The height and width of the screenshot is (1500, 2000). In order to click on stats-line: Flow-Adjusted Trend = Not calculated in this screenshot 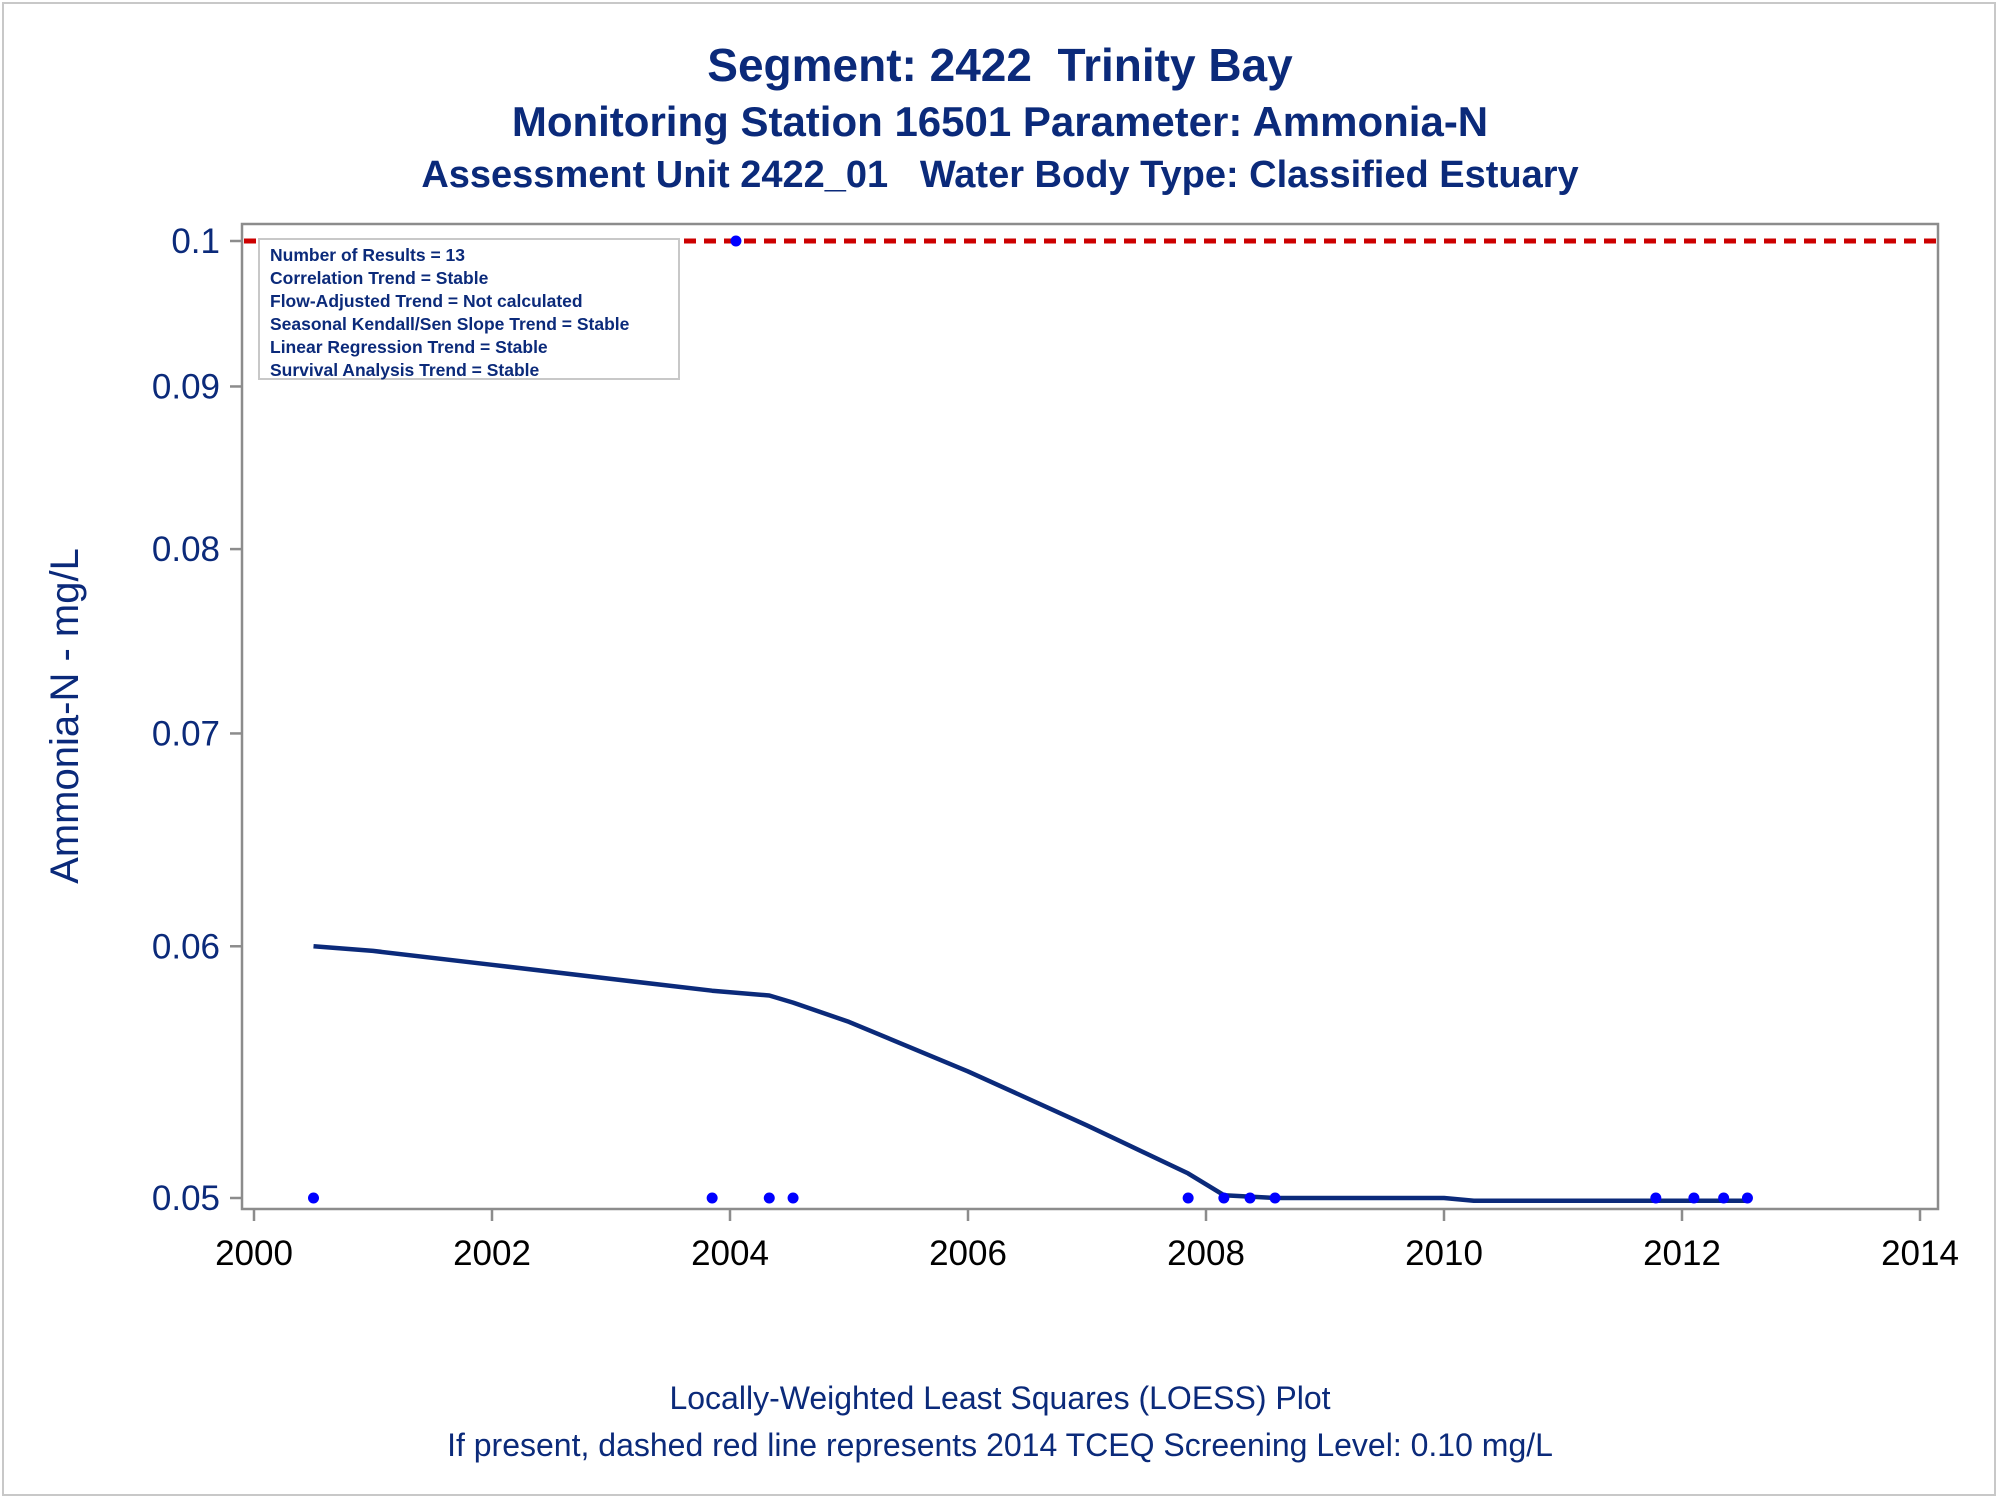, I will do `click(426, 301)`.